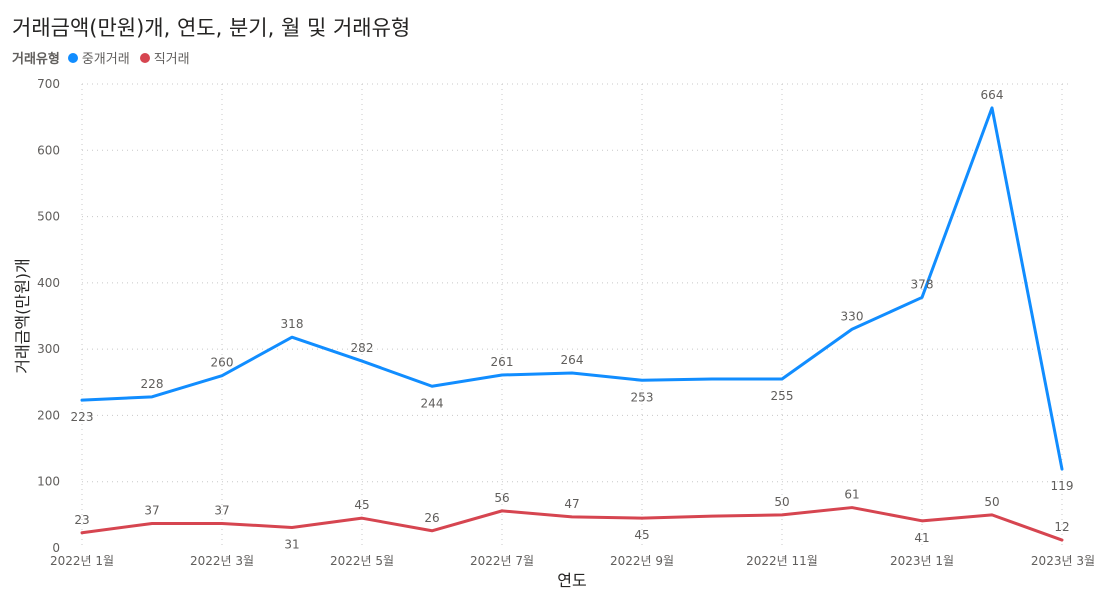  I want to click on y-tick-label-600: 600, so click(48, 150).